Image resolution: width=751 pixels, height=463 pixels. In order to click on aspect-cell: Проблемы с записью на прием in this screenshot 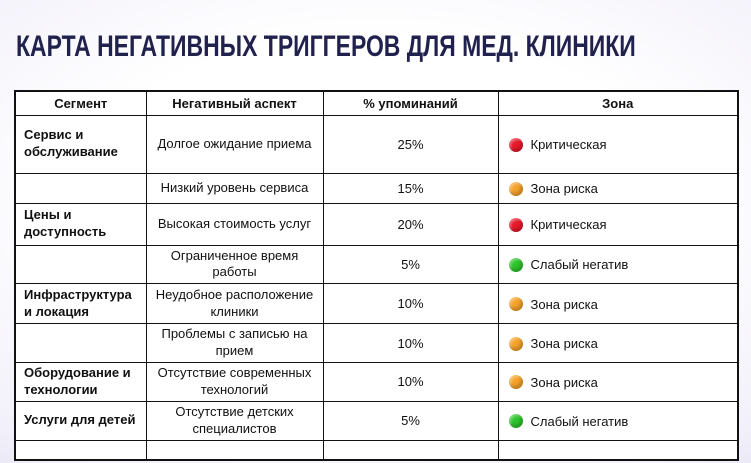, I will do `click(234, 343)`.